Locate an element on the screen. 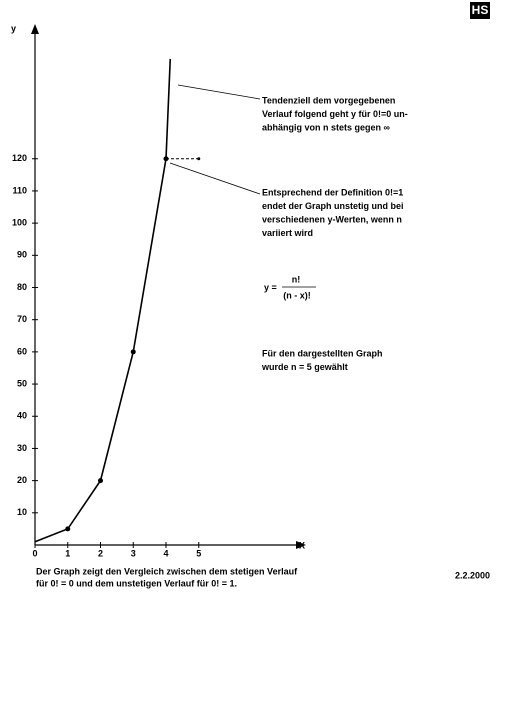 This screenshot has width=510, height=728. x-tick-label: 2 is located at coordinates (100, 553).